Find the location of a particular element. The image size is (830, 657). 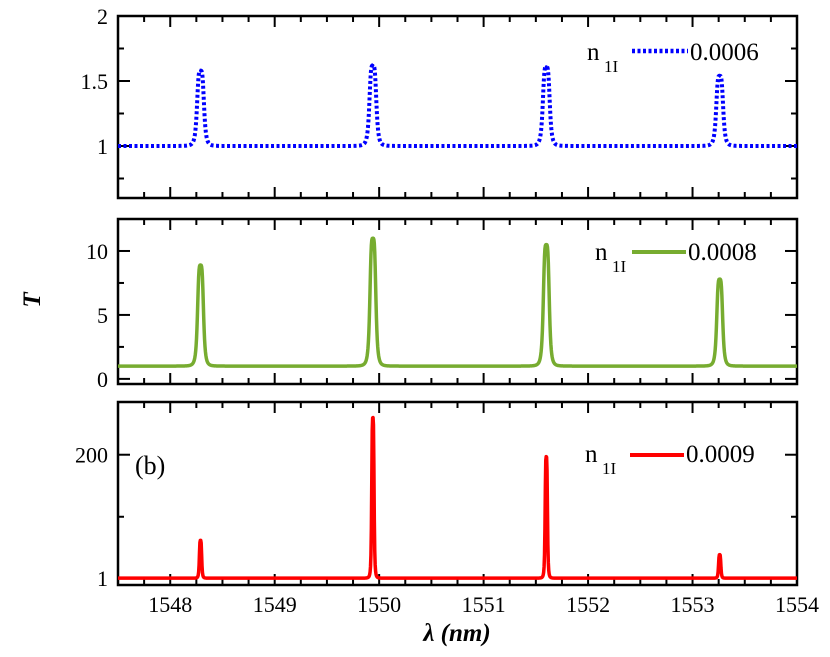

y-tick-label: 10 is located at coordinates (97, 251).